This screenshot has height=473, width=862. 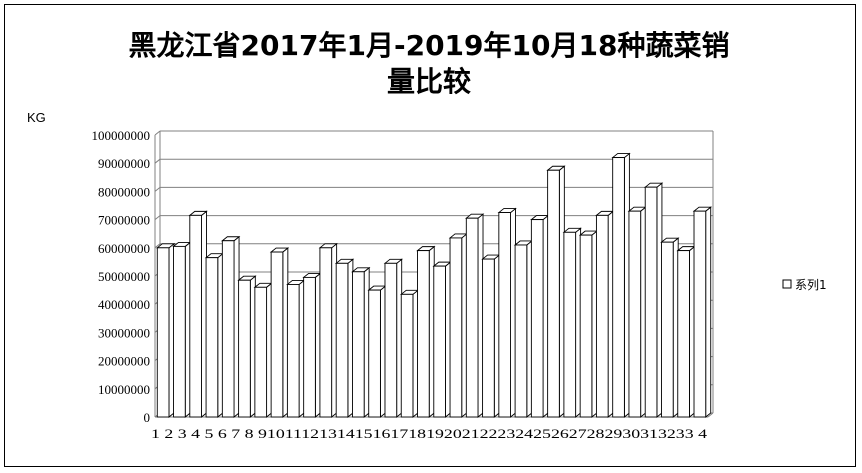 I want to click on legend-swatch, so click(x=787, y=284).